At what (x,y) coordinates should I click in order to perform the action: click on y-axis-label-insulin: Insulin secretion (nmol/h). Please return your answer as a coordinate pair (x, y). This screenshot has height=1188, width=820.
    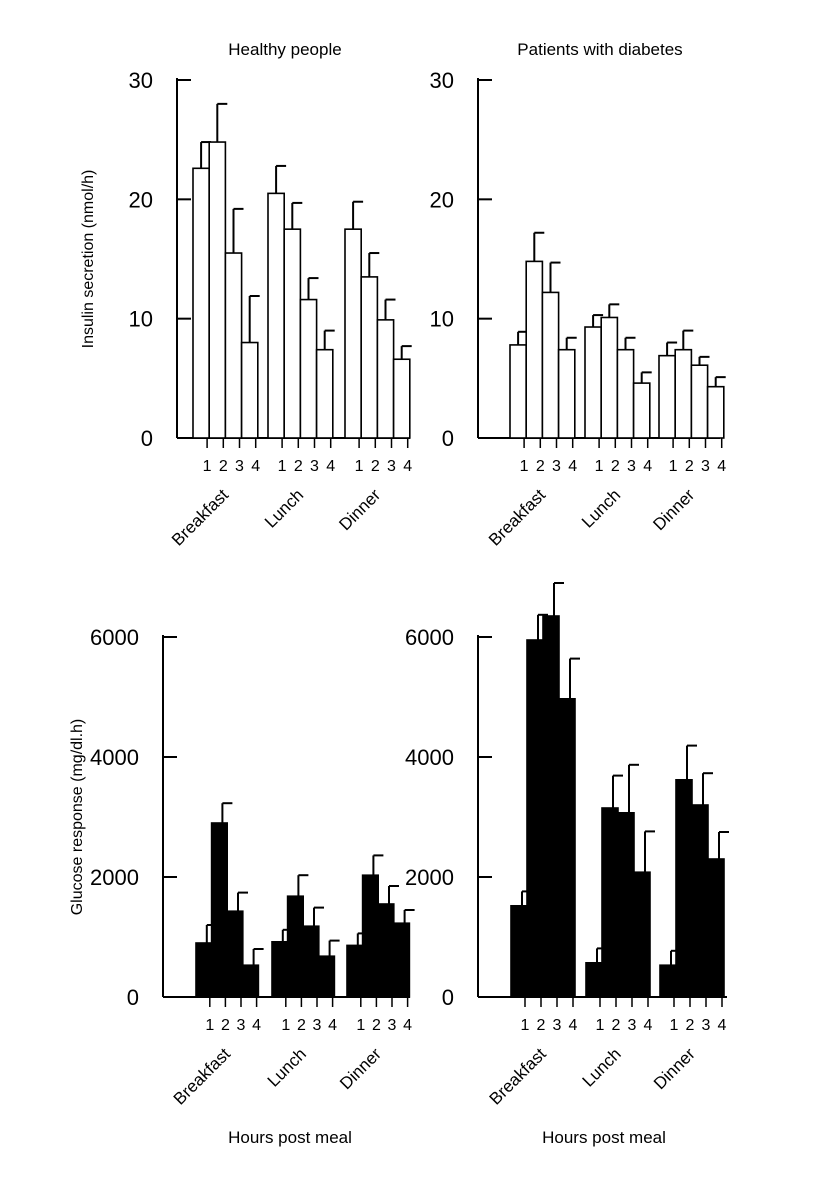
    Looking at the image, I should click on (88, 259).